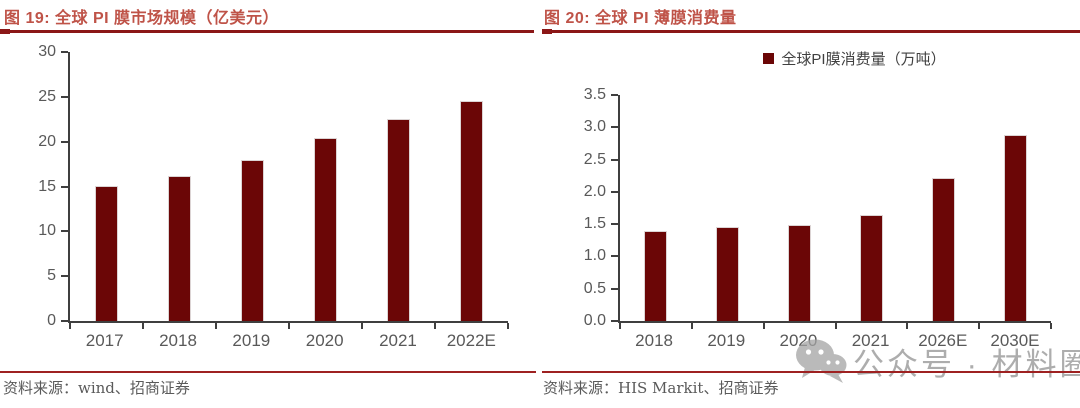  What do you see at coordinates (268, 372) in the screenshot?
I see `figure-19-source-divider` at bounding box center [268, 372].